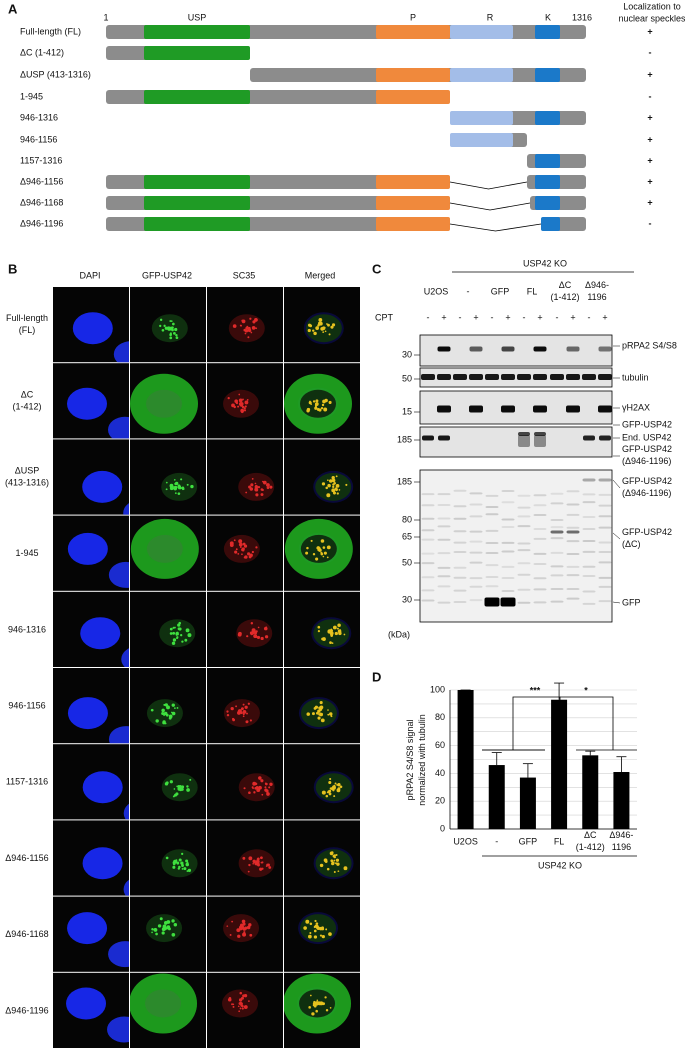 The image size is (685, 1049). What do you see at coordinates (636, 407) in the screenshot?
I see `band-label: γH2AX` at bounding box center [636, 407].